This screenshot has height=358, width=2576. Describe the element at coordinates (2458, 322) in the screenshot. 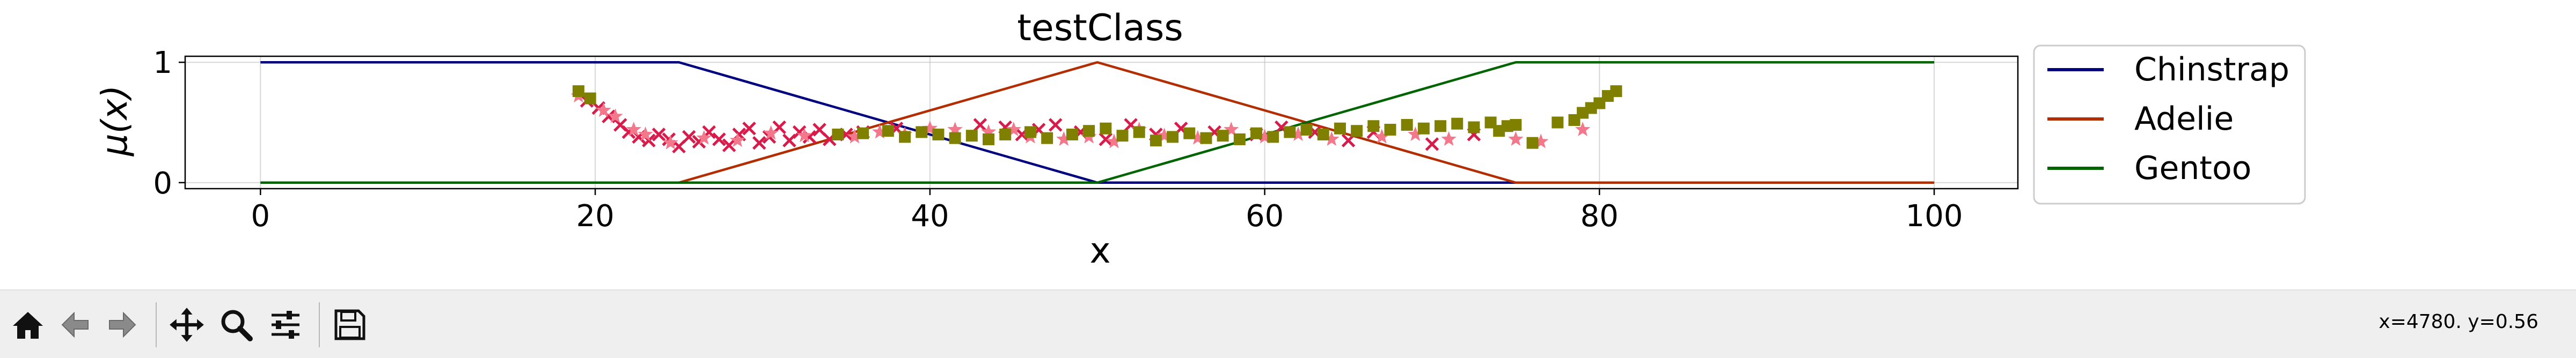

I see `coordinate-readout: x=4780. y=0.56` at that location.